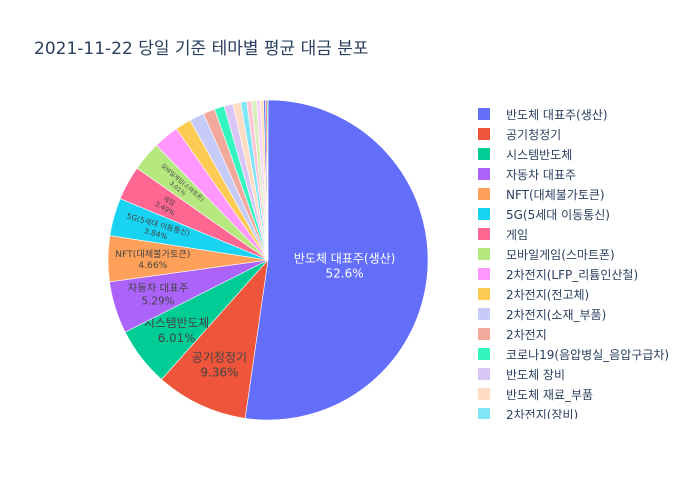 This screenshot has height=500, width=700. What do you see at coordinates (542, 413) in the screenshot?
I see `legend-label: 2차전지(장비)` at bounding box center [542, 413].